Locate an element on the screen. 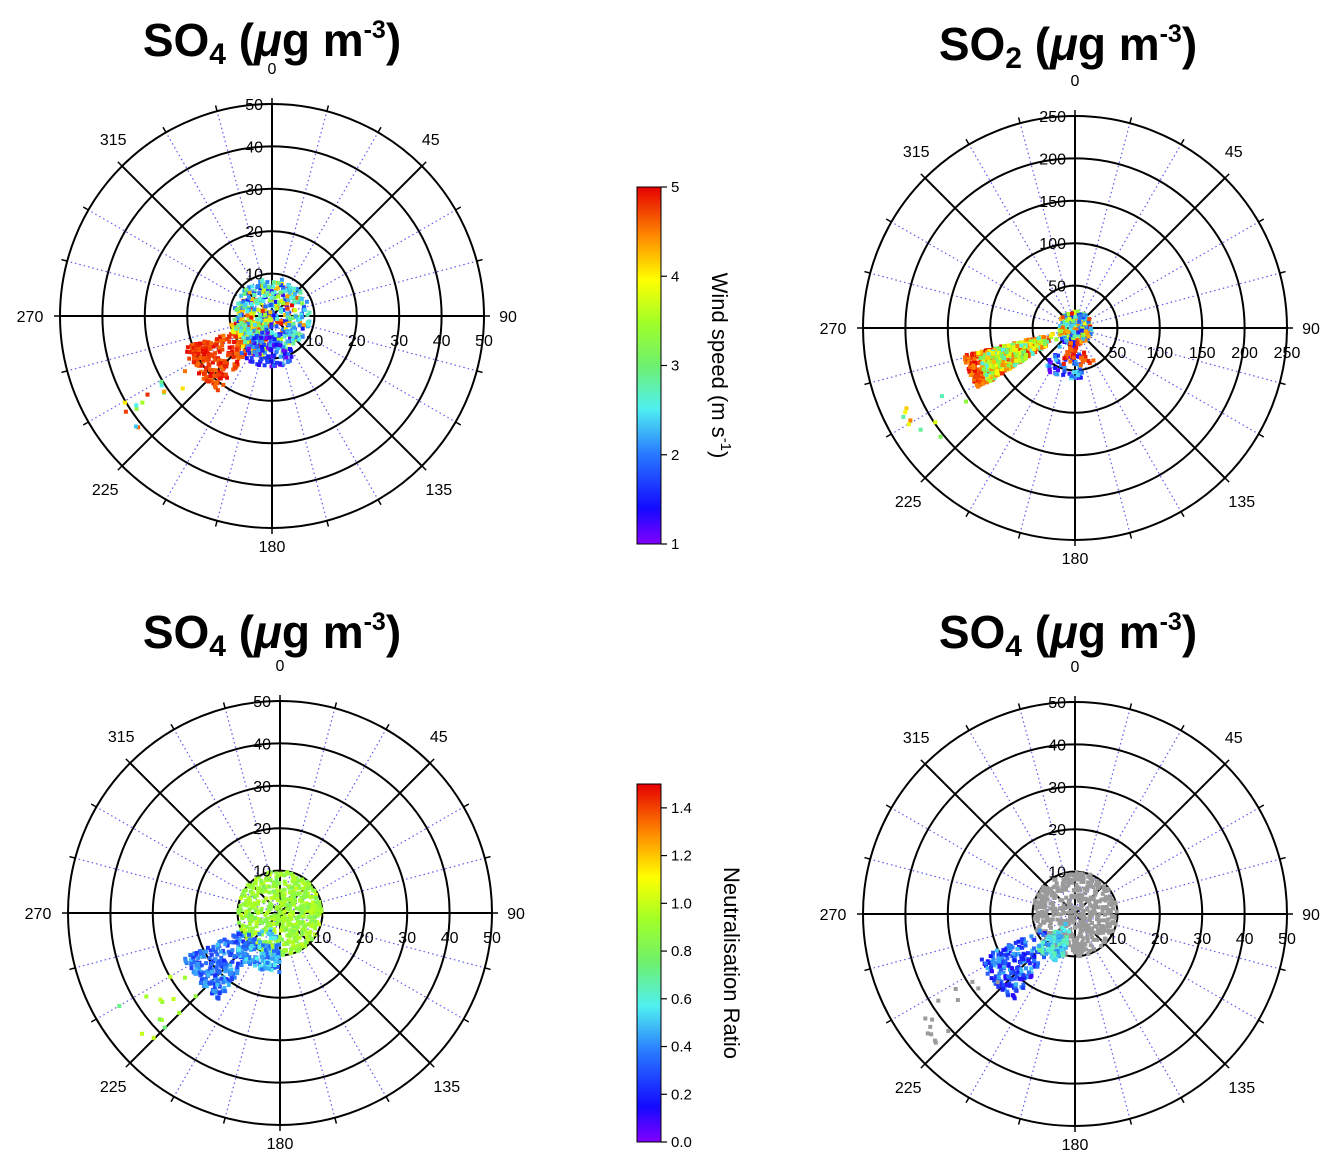  angle-label: 0 is located at coordinates (272, 69).